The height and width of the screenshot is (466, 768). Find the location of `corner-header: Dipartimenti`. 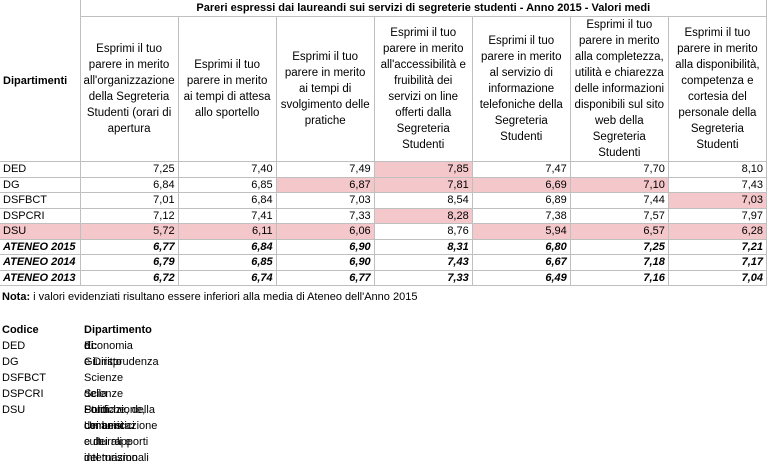

corner-header: Dipartimenti is located at coordinates (40, 81).